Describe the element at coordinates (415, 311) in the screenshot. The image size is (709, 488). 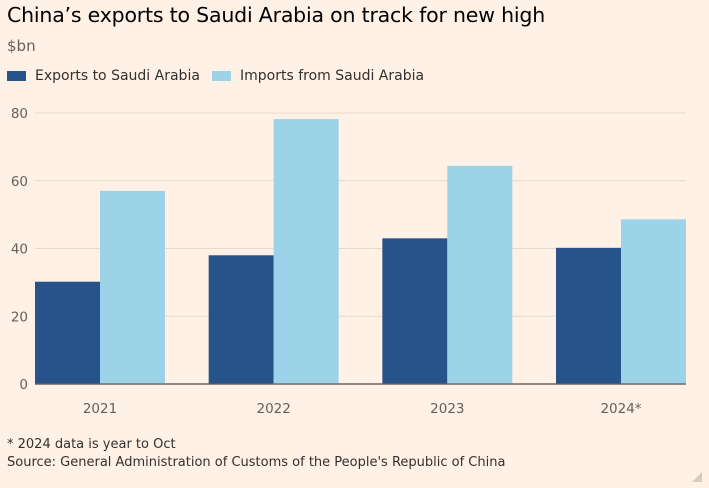
I see `bar-exports-2023` at that location.